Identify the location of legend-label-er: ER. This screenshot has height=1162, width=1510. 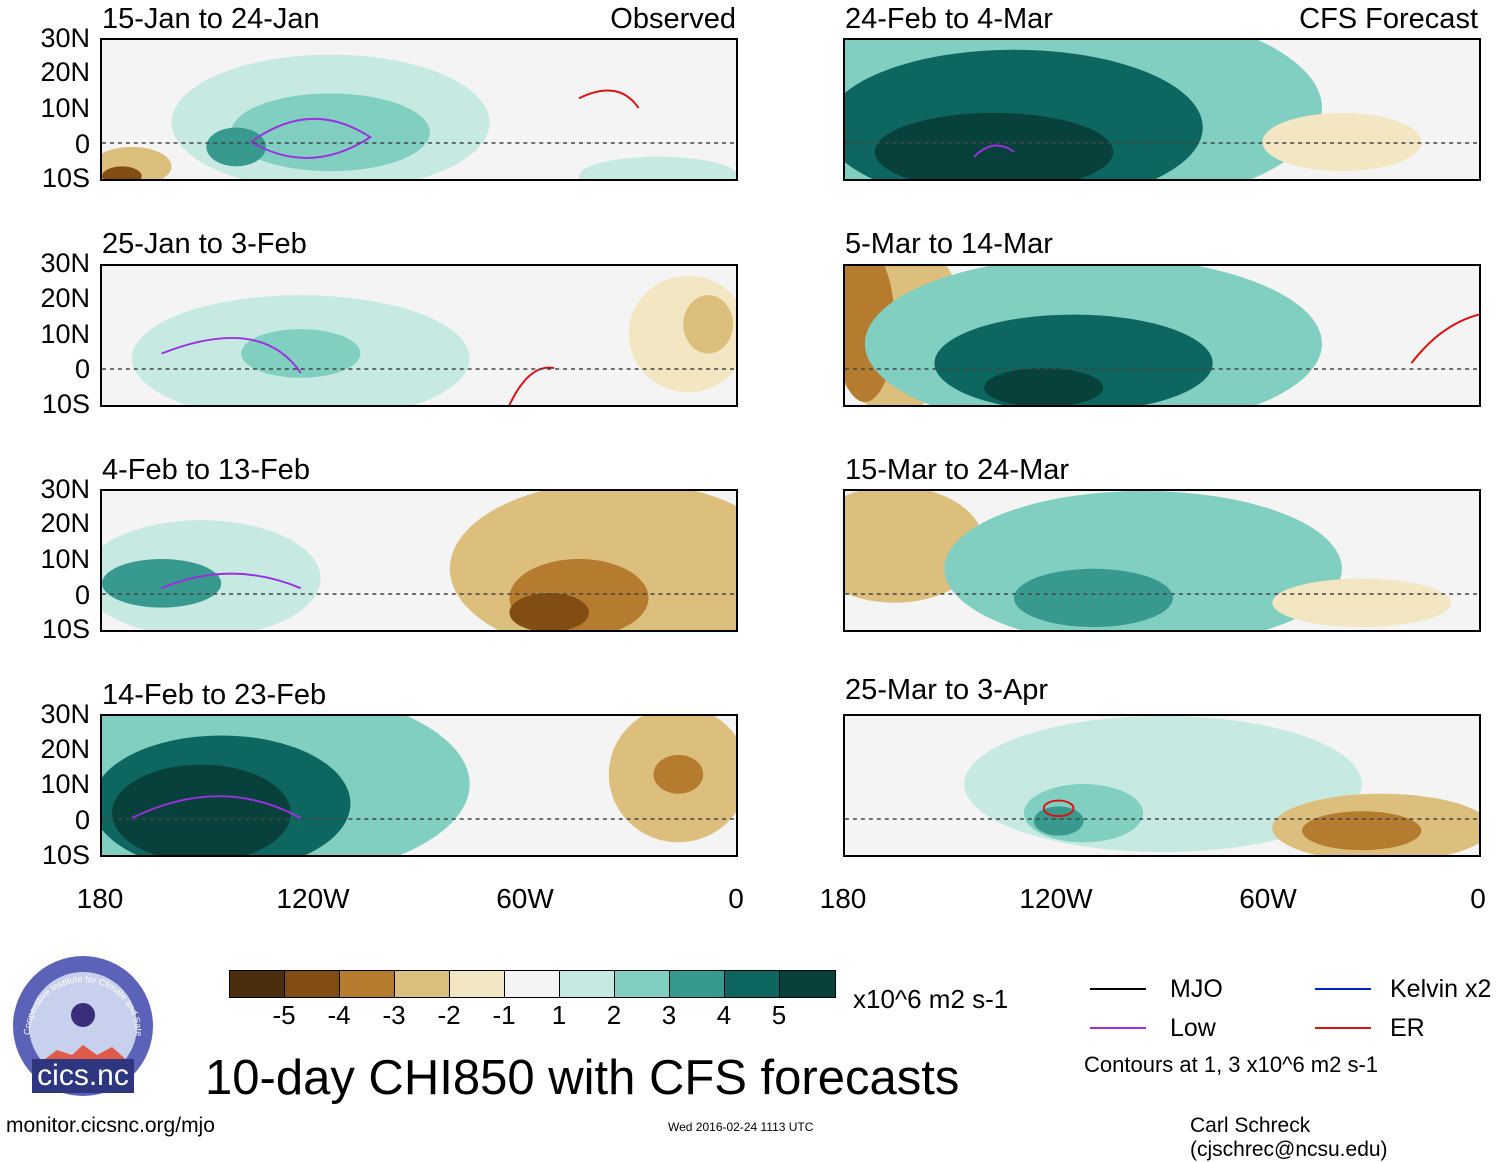
(1407, 1028).